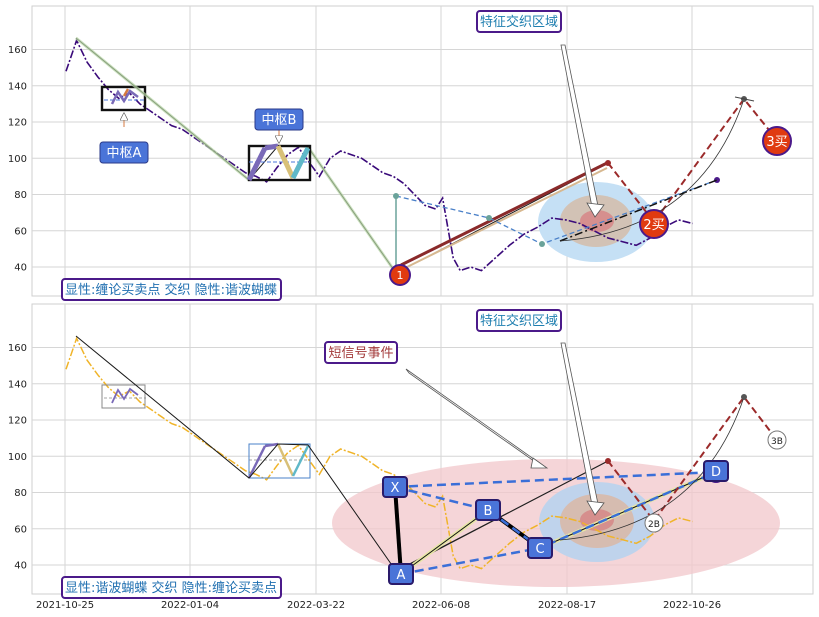 The image size is (819, 617). I want to click on x-tick-1: 2022-01-04, so click(190, 605).